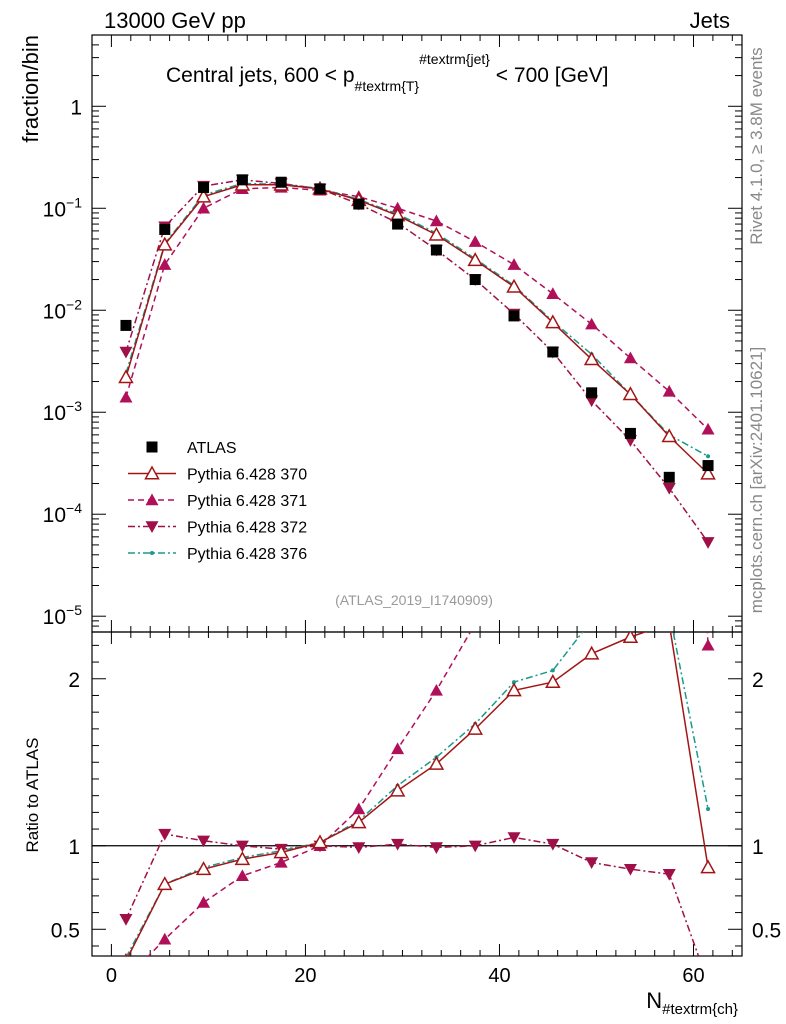  I want to click on category-label: Jets, so click(710, 20).